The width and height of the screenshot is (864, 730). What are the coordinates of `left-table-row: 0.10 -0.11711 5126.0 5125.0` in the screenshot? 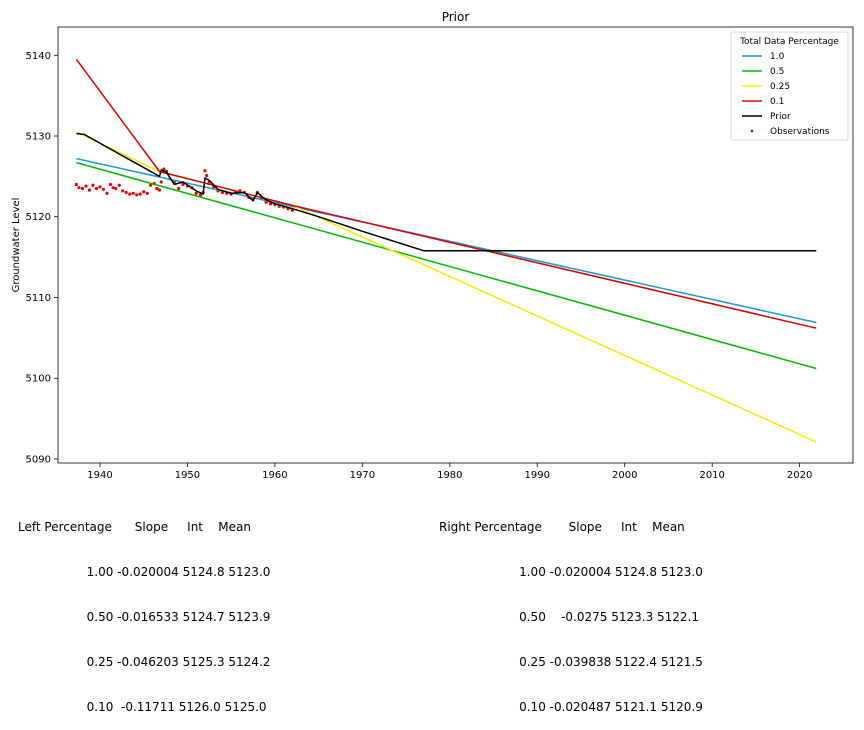 It's located at (142, 707).